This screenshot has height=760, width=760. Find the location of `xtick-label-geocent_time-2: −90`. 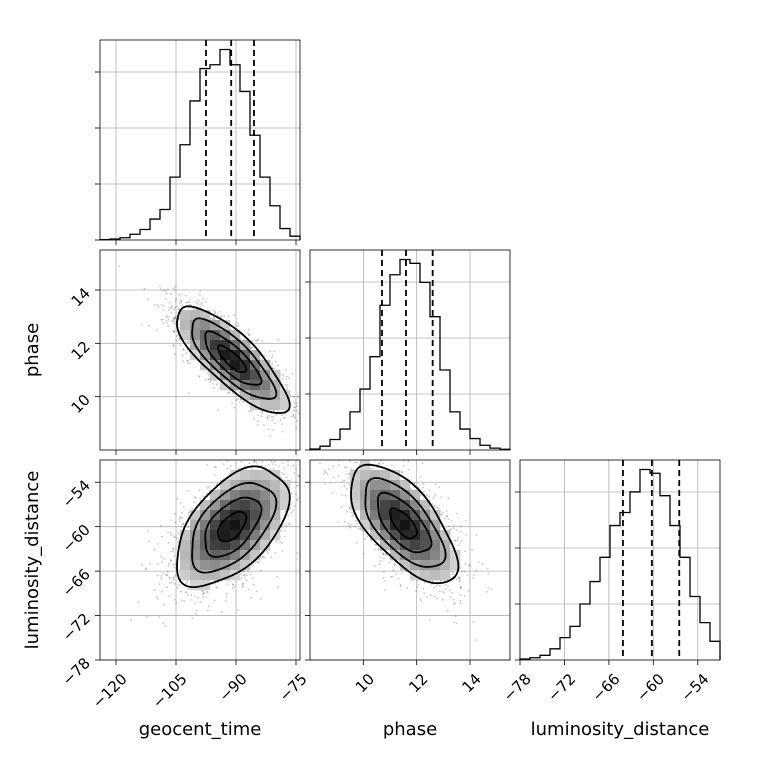

xtick-label-geocent_time-2: −90 is located at coordinates (233, 687).